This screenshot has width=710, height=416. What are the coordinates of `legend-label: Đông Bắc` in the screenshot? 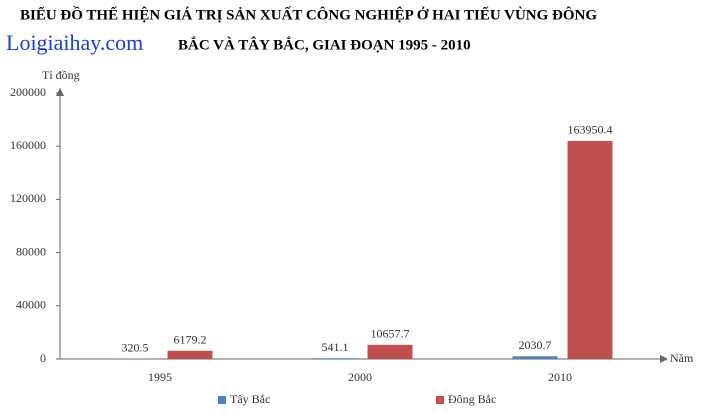 It's located at (472, 399).